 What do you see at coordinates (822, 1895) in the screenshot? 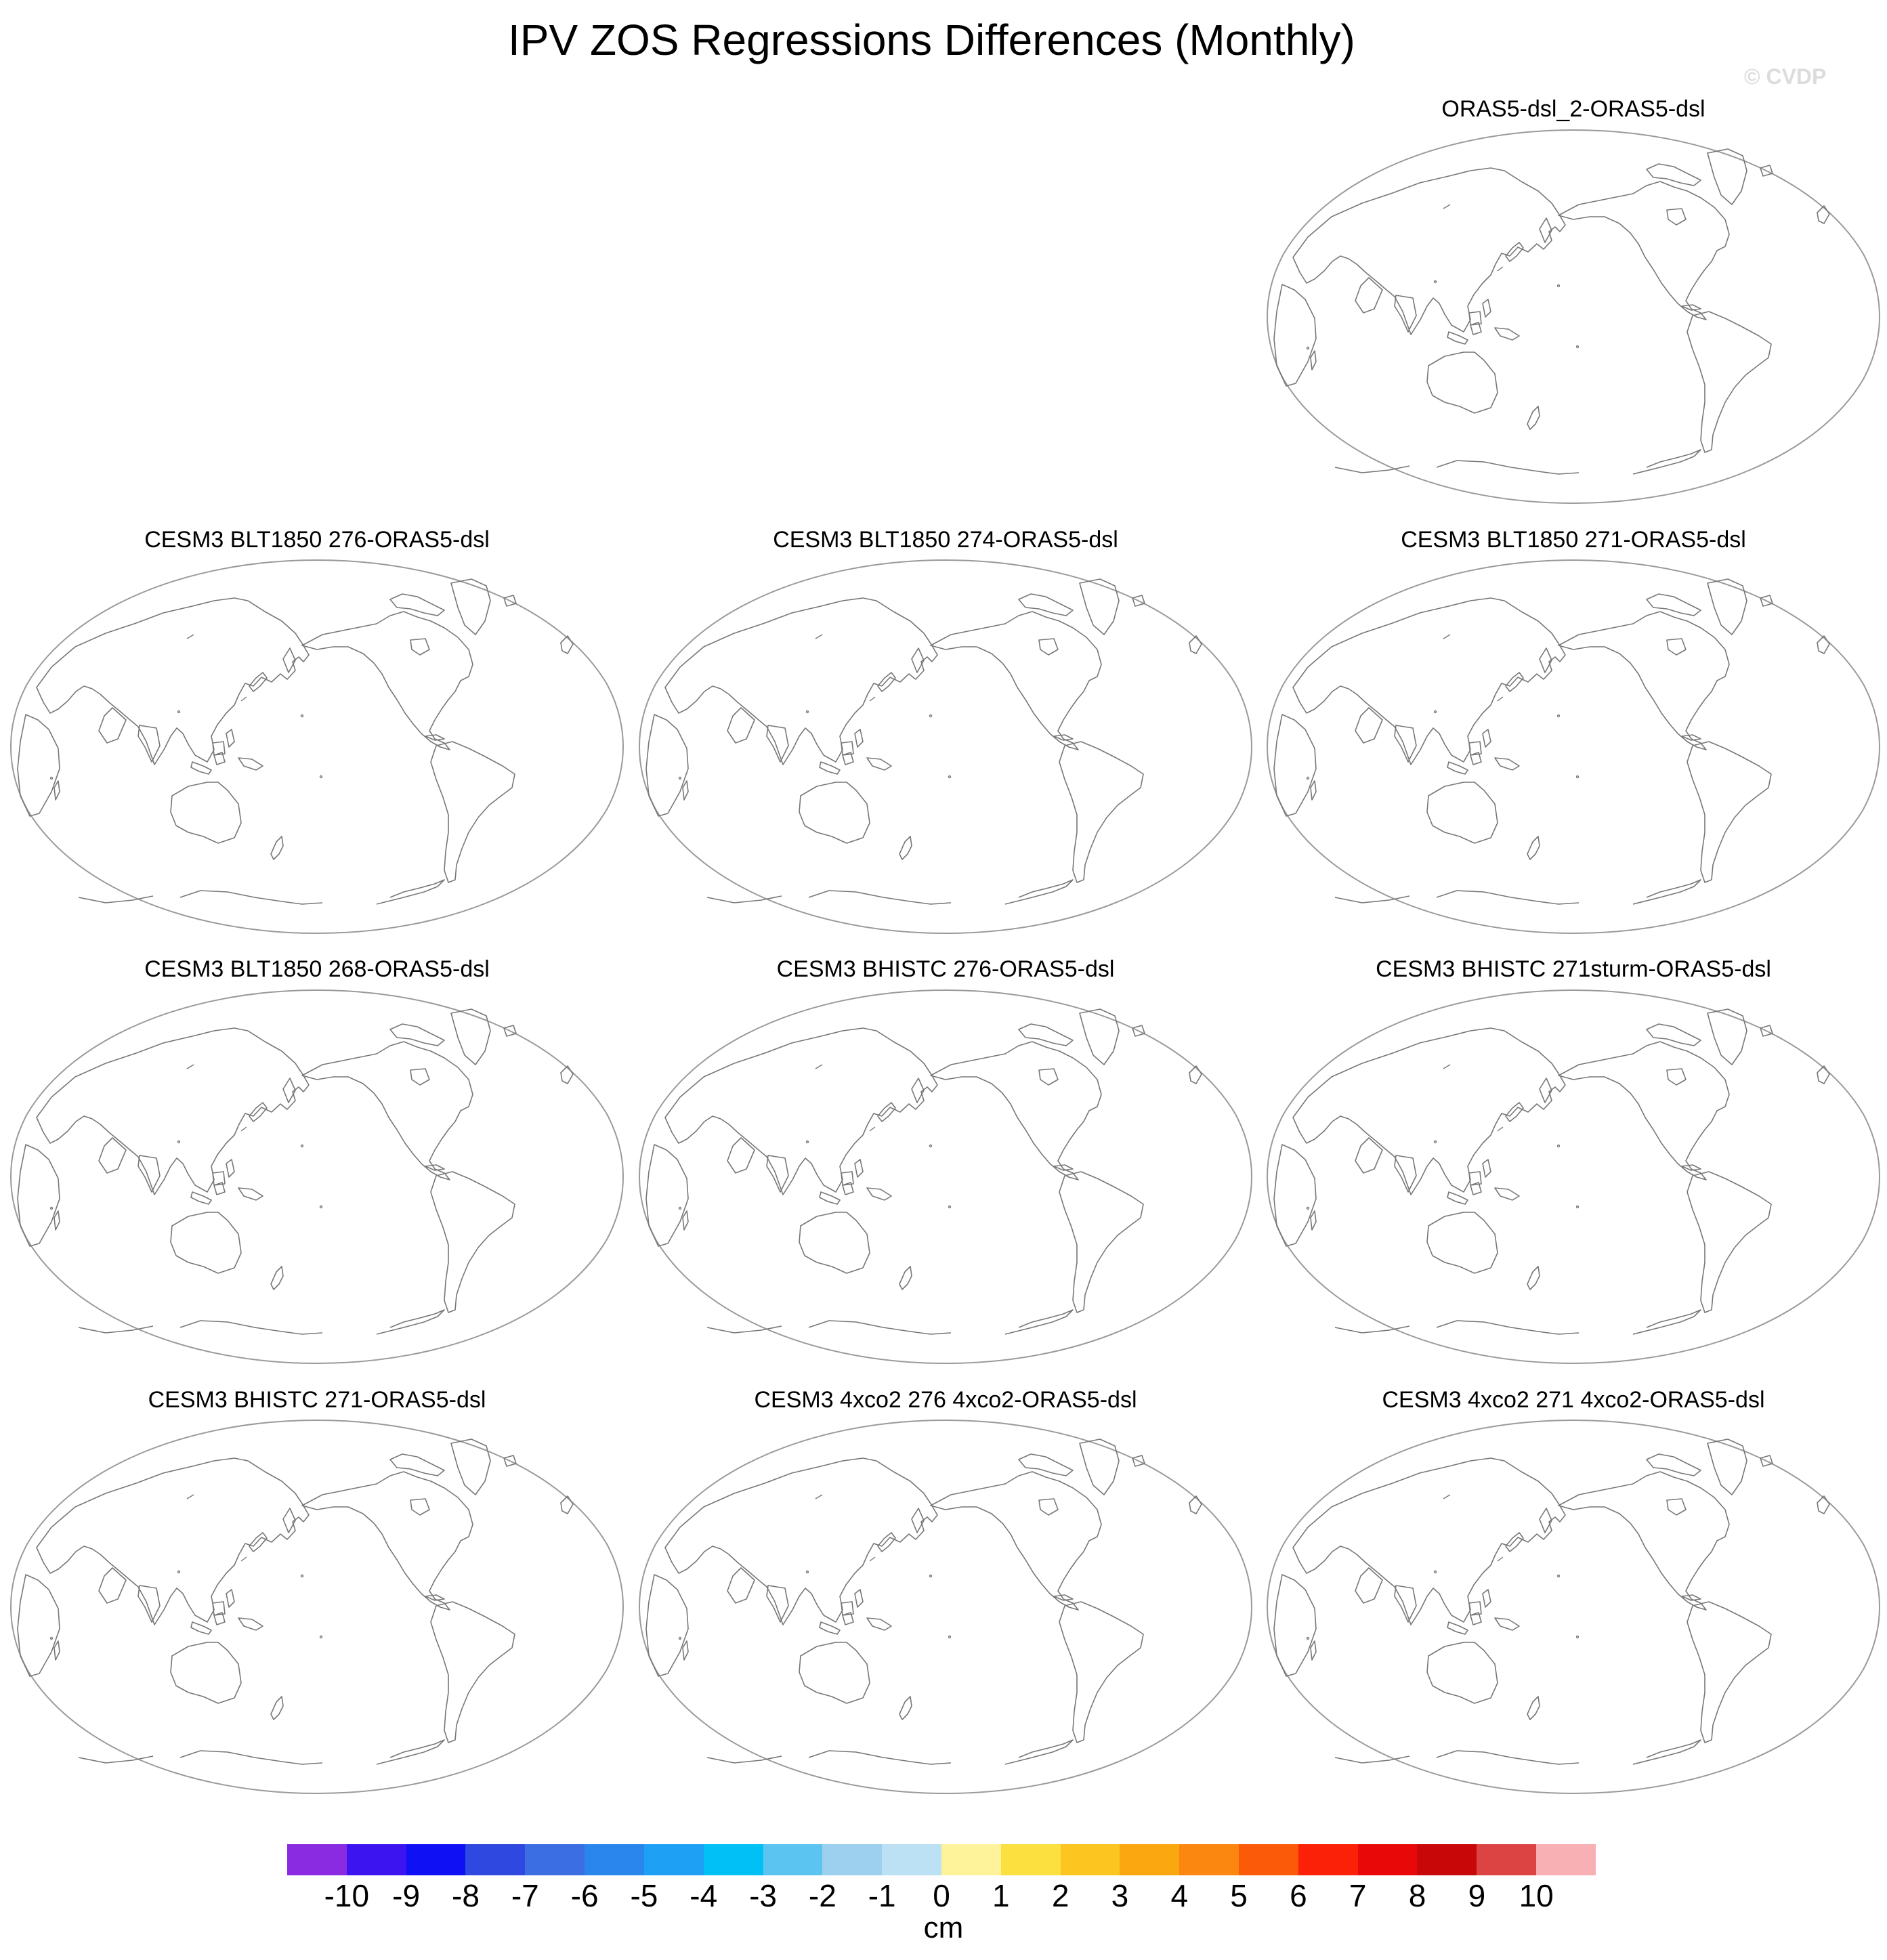
I see `colorbar-tick-label: -2` at bounding box center [822, 1895].